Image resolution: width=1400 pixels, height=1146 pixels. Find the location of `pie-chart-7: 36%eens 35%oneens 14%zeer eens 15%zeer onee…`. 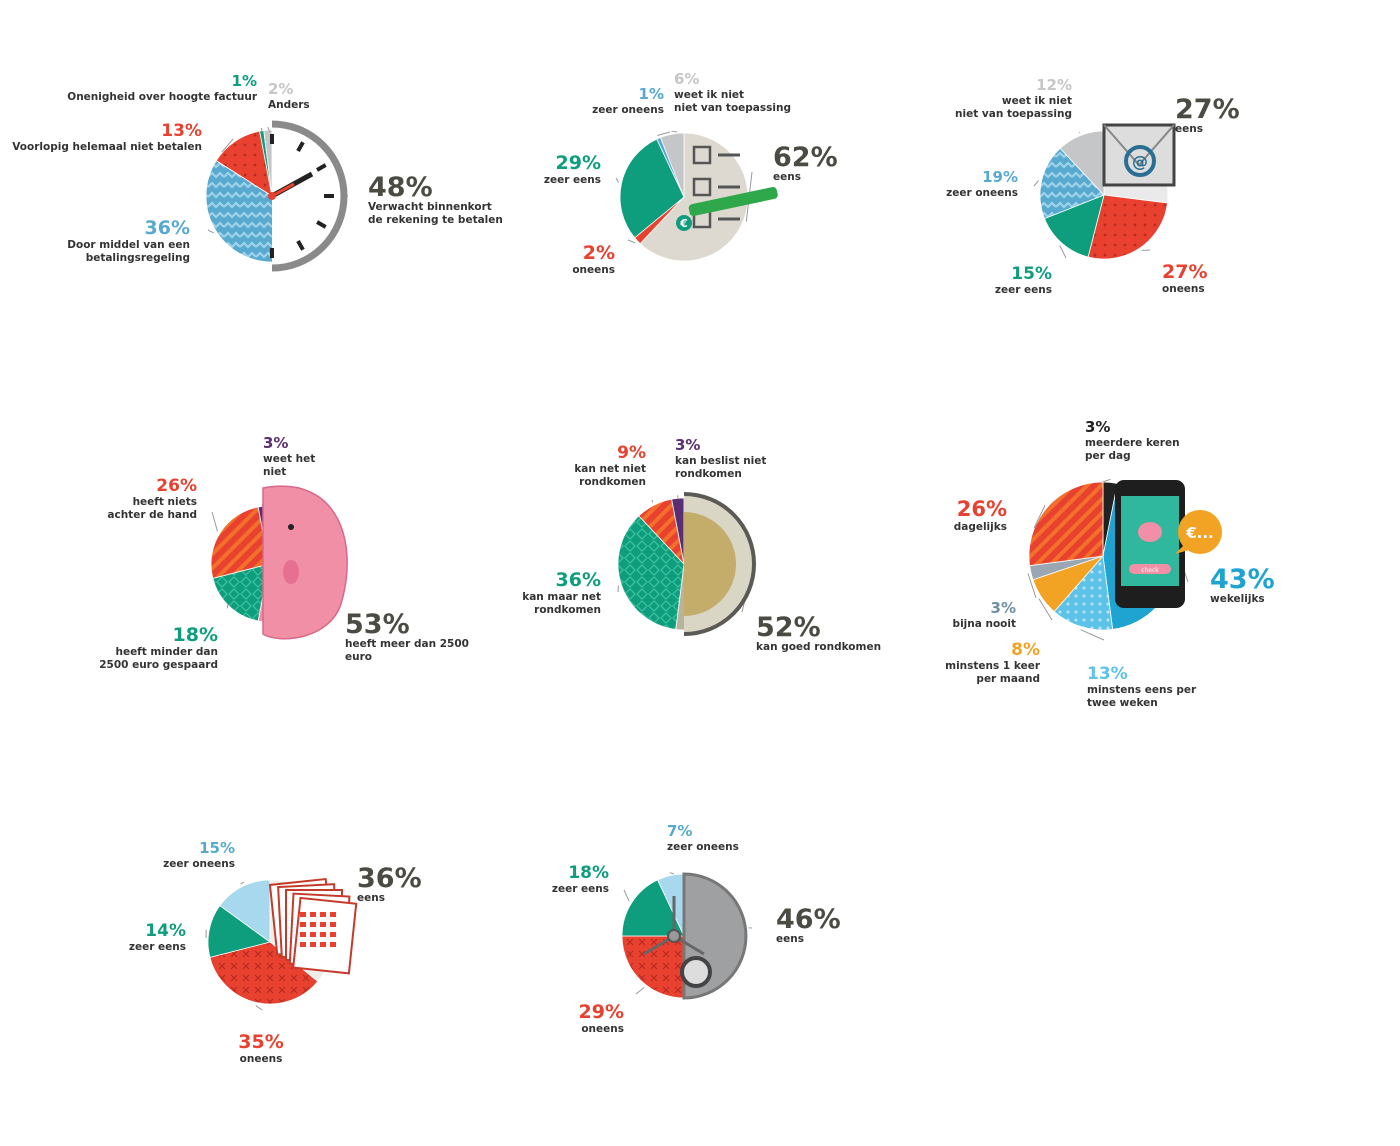

pie-chart-7: 36%eens 35%oneens 14%zeer eens 15%zeer onee… is located at coordinates (275, 952).